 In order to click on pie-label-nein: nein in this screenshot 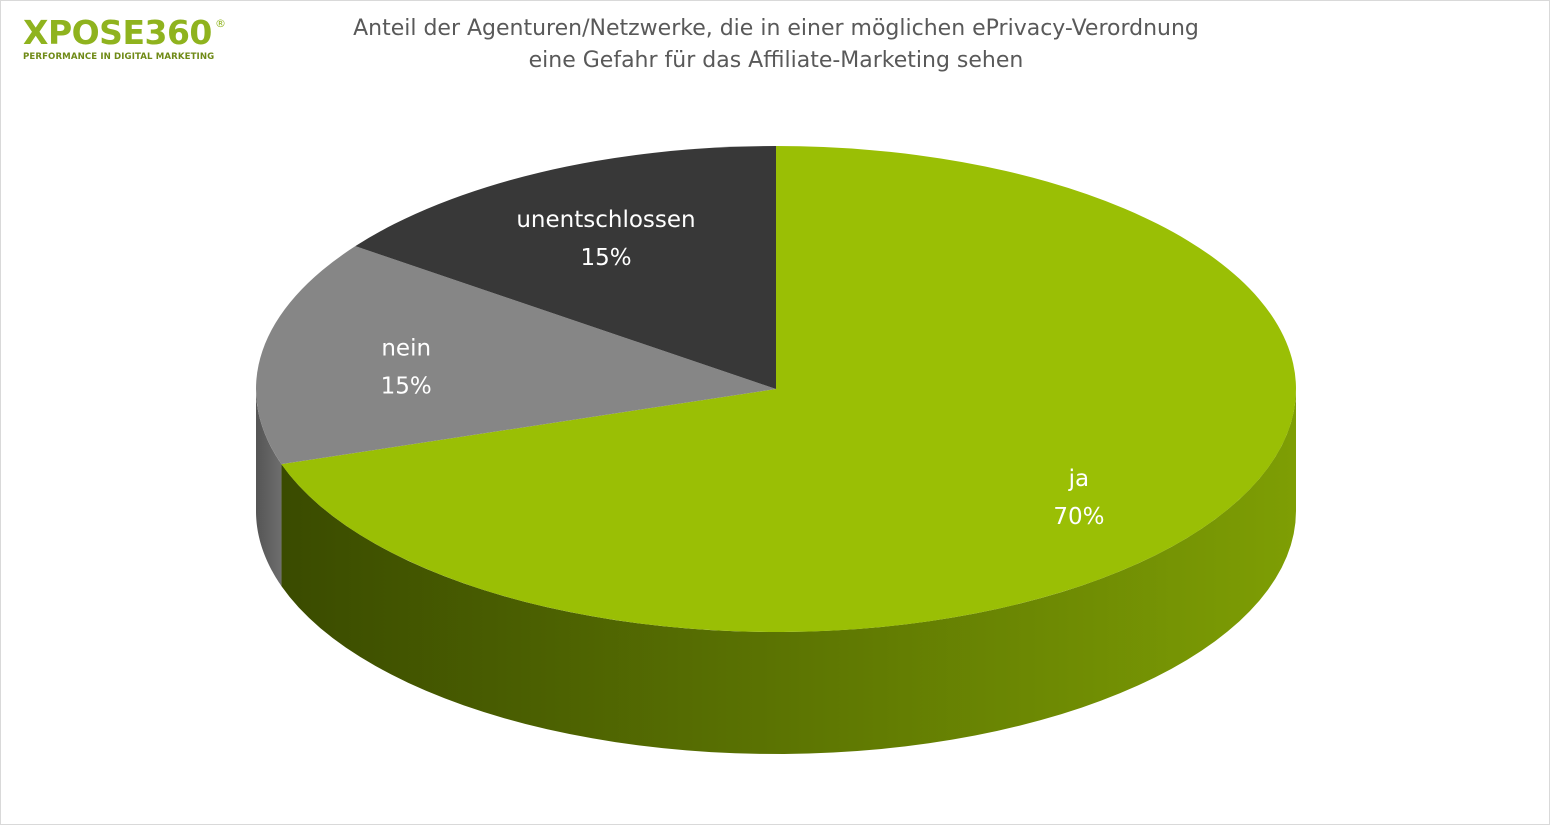, I will do `click(406, 349)`.